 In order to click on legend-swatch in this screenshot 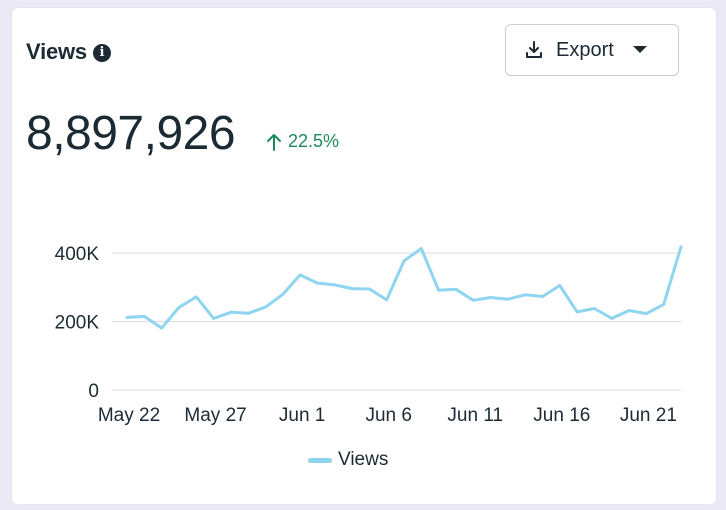, I will do `click(320, 460)`.